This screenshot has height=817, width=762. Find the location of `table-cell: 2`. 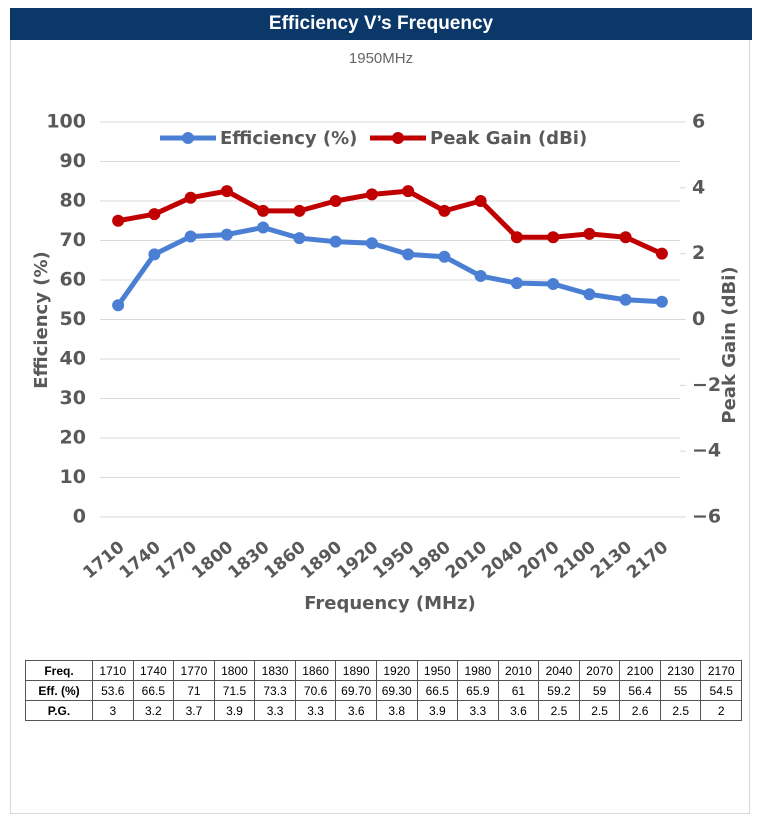

table-cell: 2 is located at coordinates (721, 710).